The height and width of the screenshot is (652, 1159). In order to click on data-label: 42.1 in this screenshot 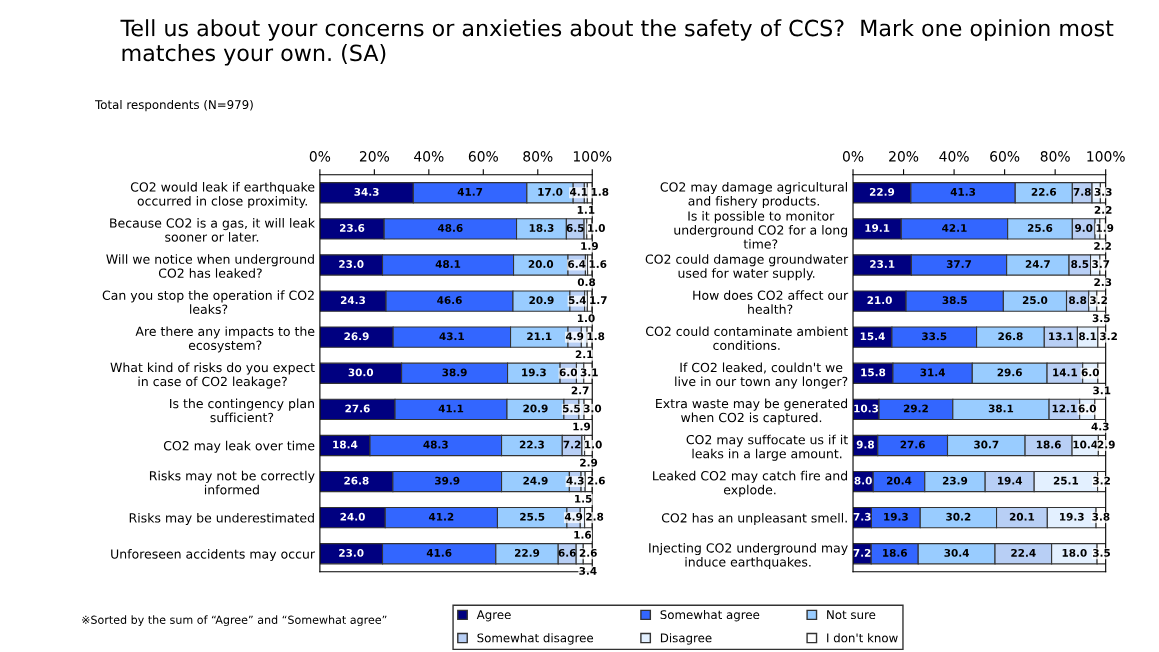, I will do `click(954, 228)`.